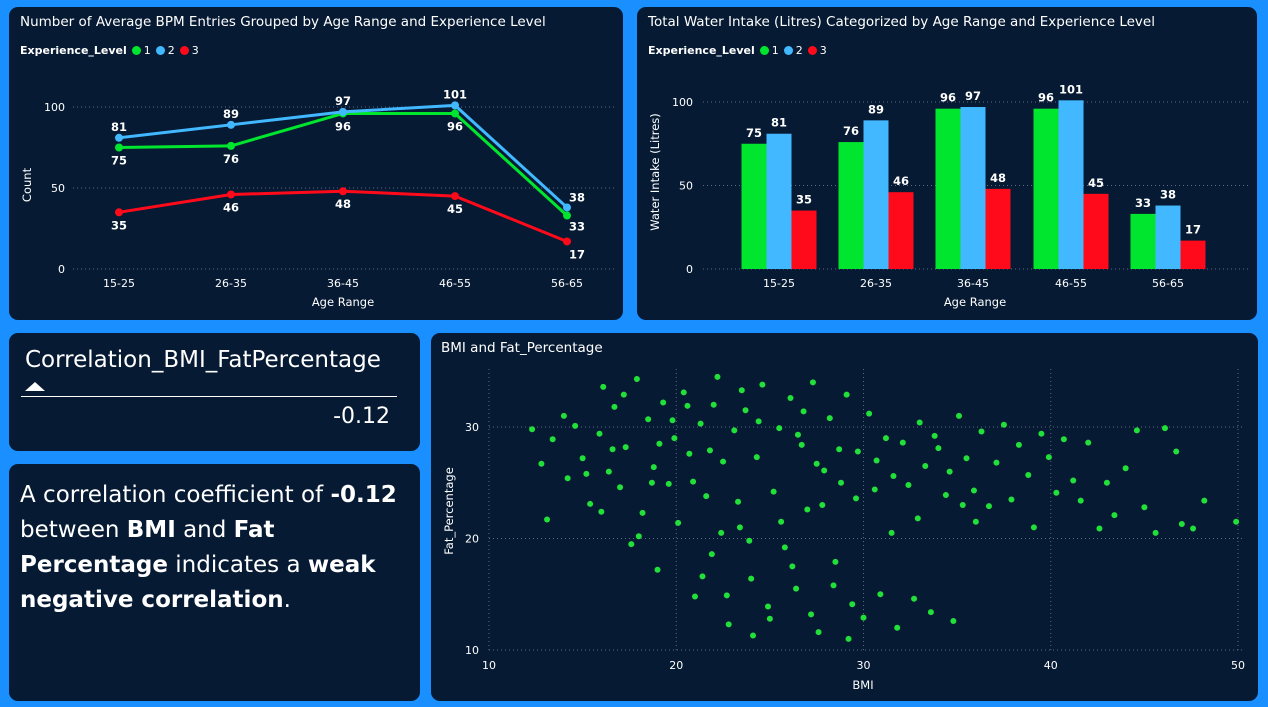  I want to click on x-tick-label: 26-35, so click(876, 283).